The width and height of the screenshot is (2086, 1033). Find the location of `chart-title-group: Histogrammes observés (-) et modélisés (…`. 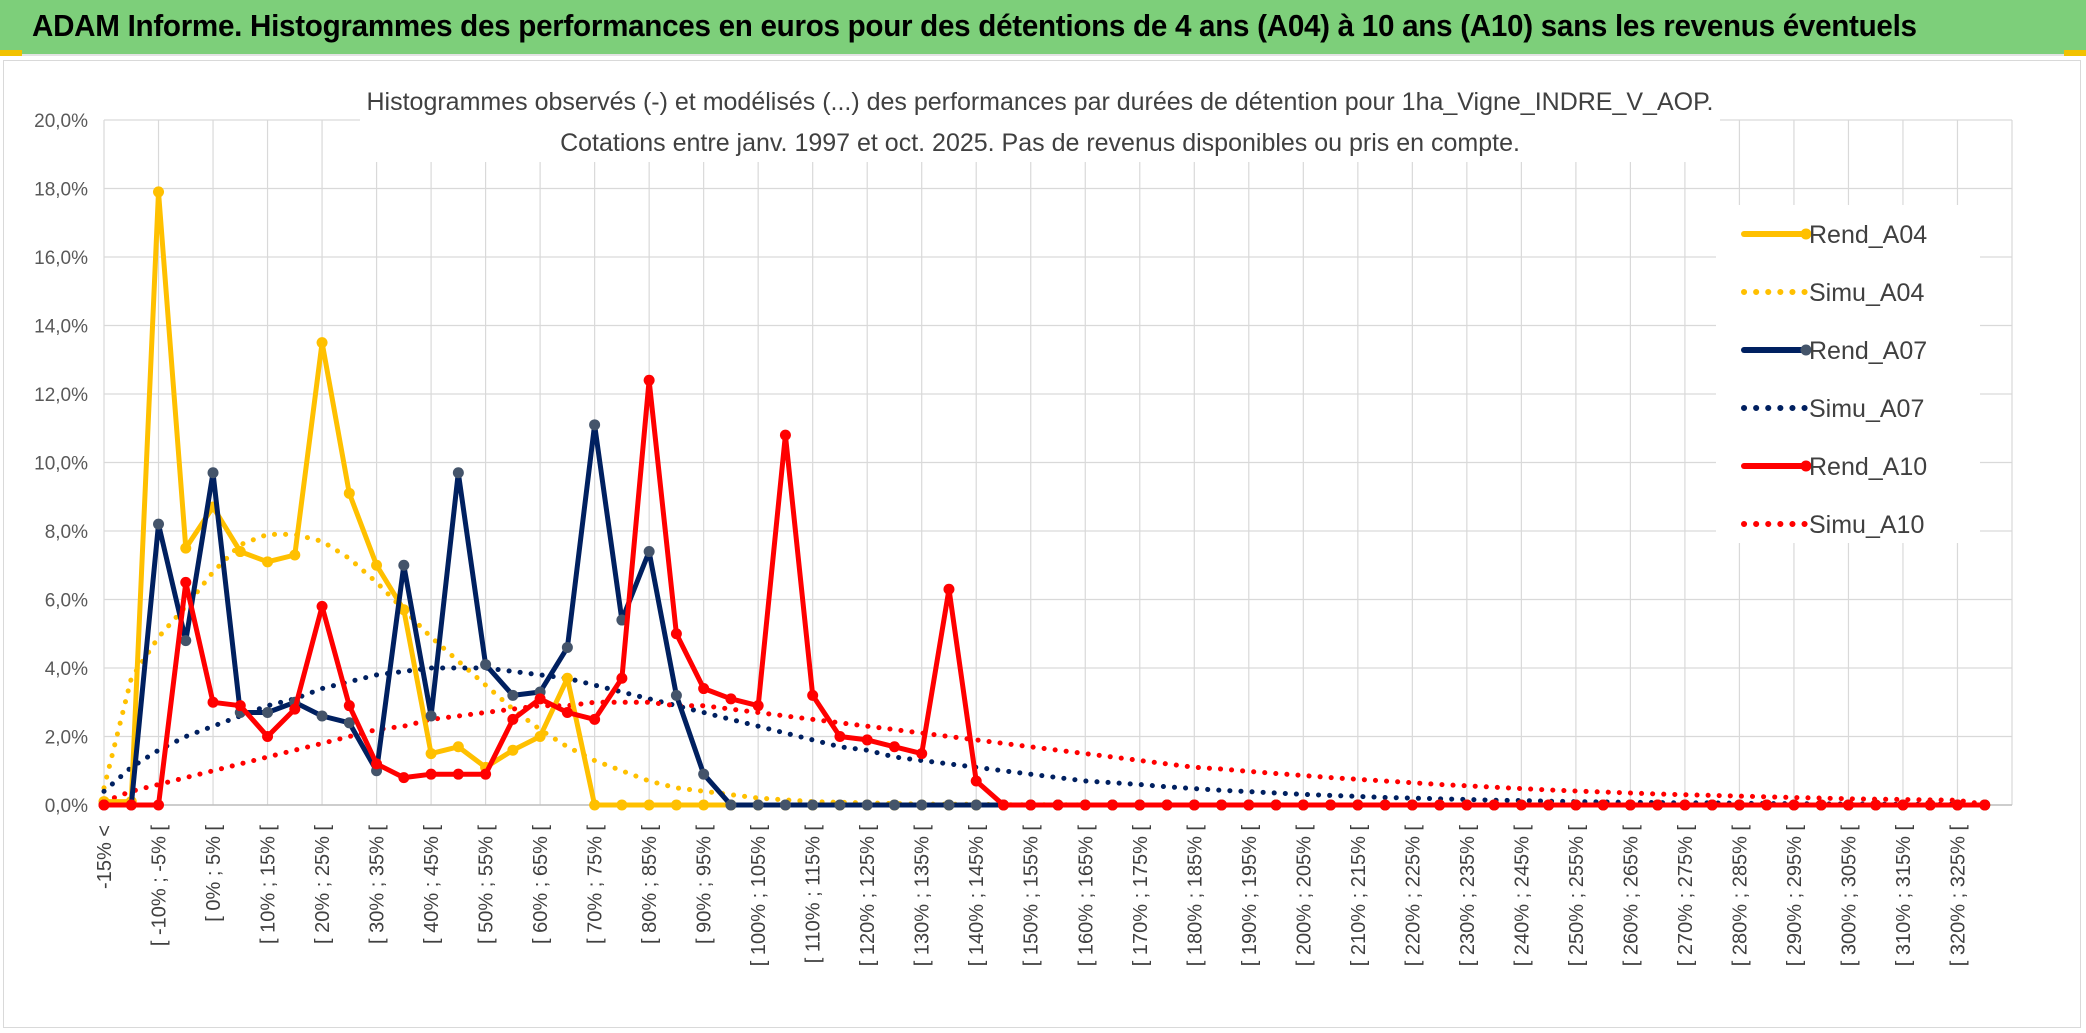

chart-title-group: Histogrammes observés (-) et modélisés (… is located at coordinates (1040, 121).